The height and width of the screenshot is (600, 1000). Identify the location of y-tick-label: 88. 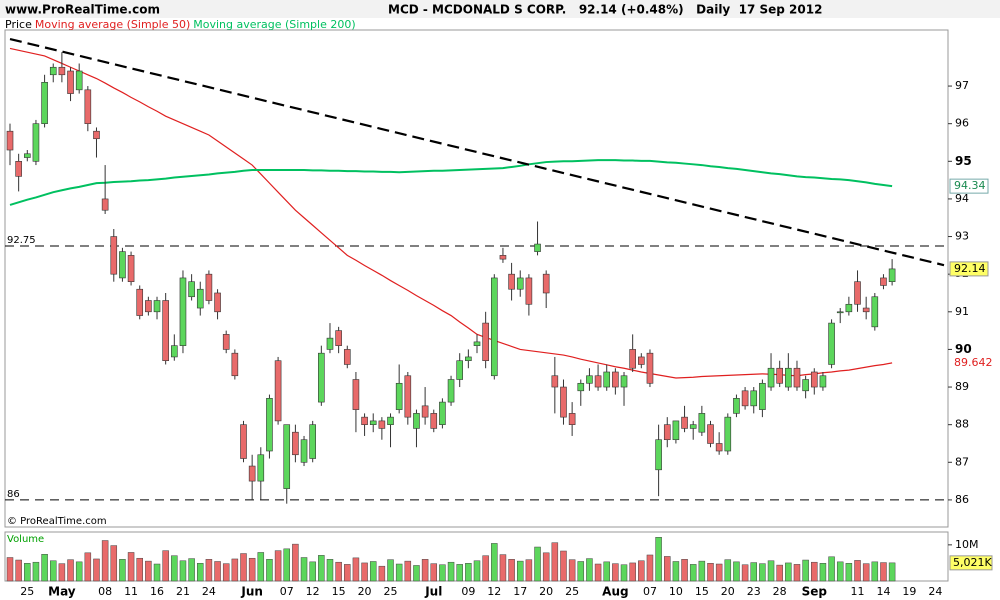
(962, 424).